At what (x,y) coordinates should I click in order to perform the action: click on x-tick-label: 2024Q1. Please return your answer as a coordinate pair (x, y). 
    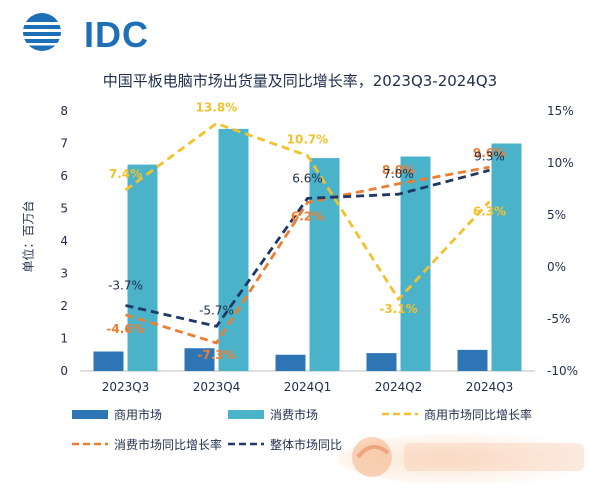
    Looking at the image, I should click on (308, 387).